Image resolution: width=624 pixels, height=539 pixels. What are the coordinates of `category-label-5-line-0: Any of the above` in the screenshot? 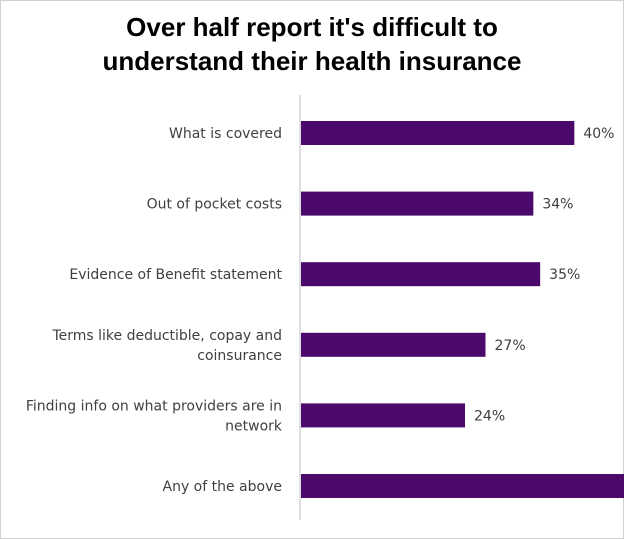 It's located at (223, 487).